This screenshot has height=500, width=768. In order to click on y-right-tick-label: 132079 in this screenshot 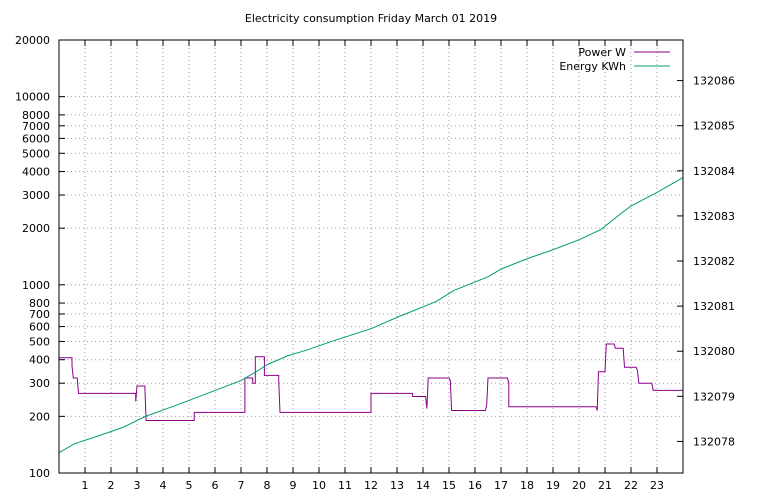, I will do `click(714, 396)`.